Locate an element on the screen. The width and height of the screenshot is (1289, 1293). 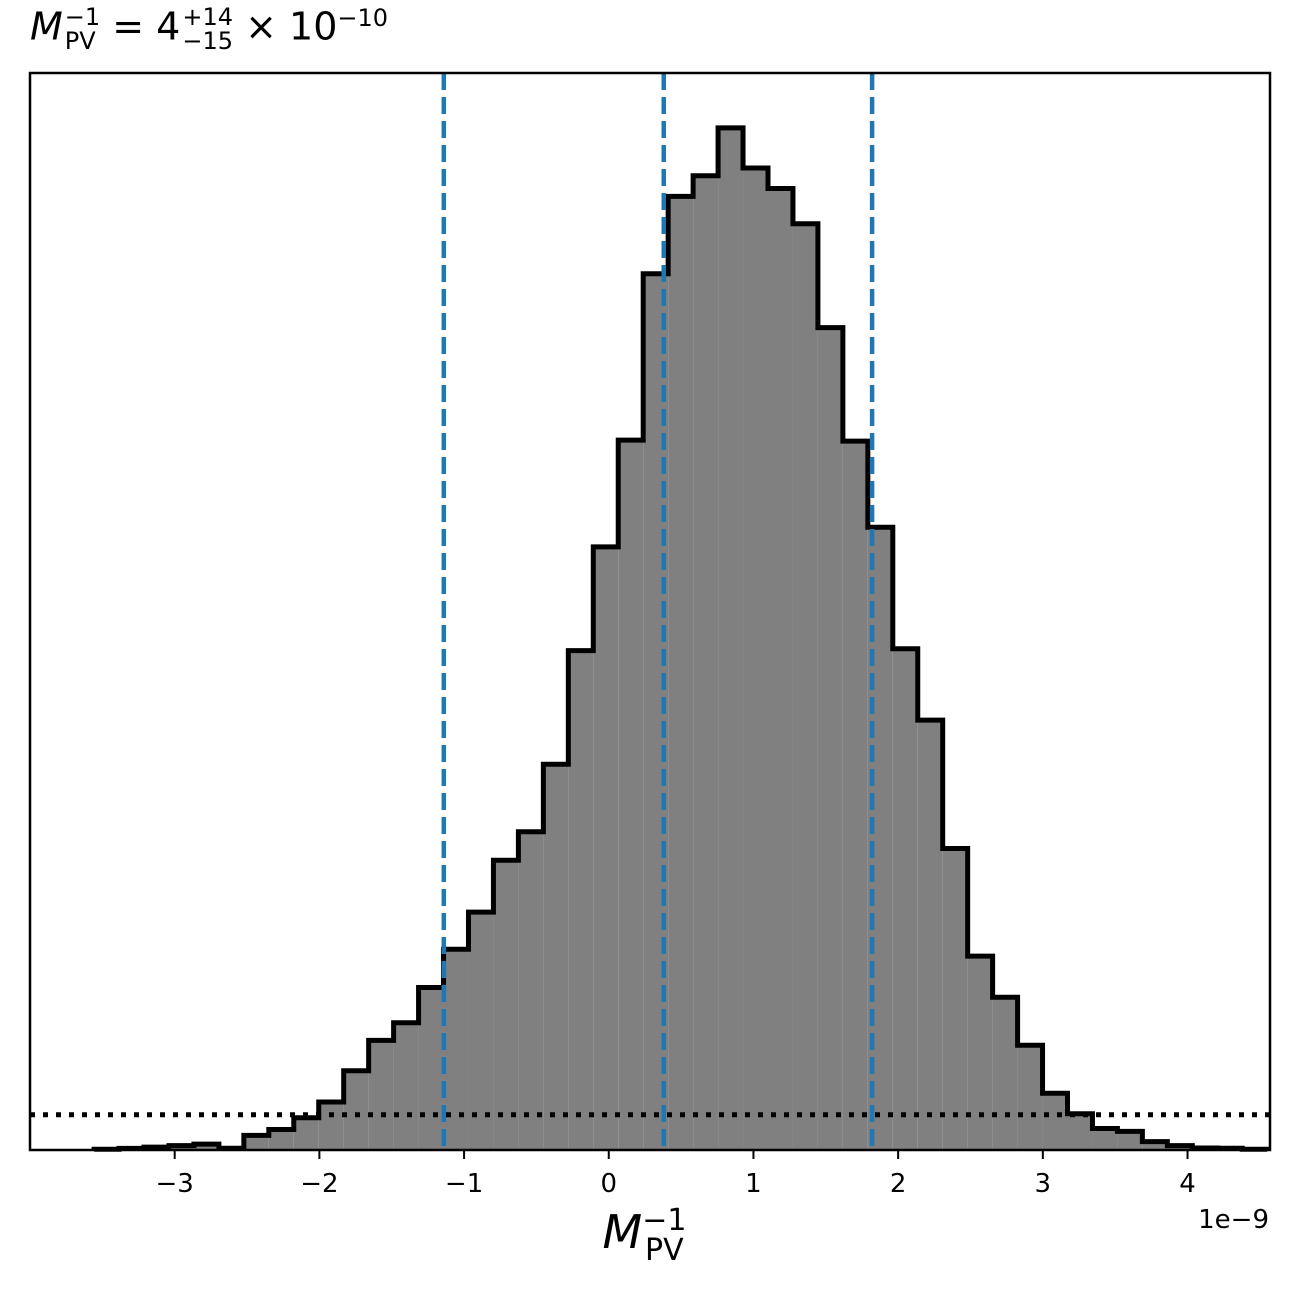
x-axis-ticks: −3 −2 −1 0 1 2 3 4 is located at coordinates (676, 1174).